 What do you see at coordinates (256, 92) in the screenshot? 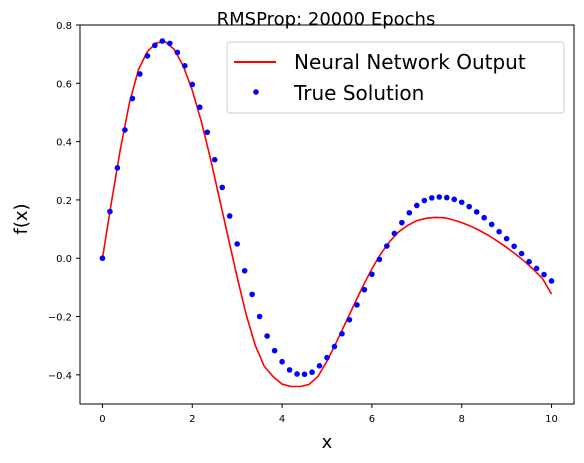
I see `legend-marker-swatch` at bounding box center [256, 92].